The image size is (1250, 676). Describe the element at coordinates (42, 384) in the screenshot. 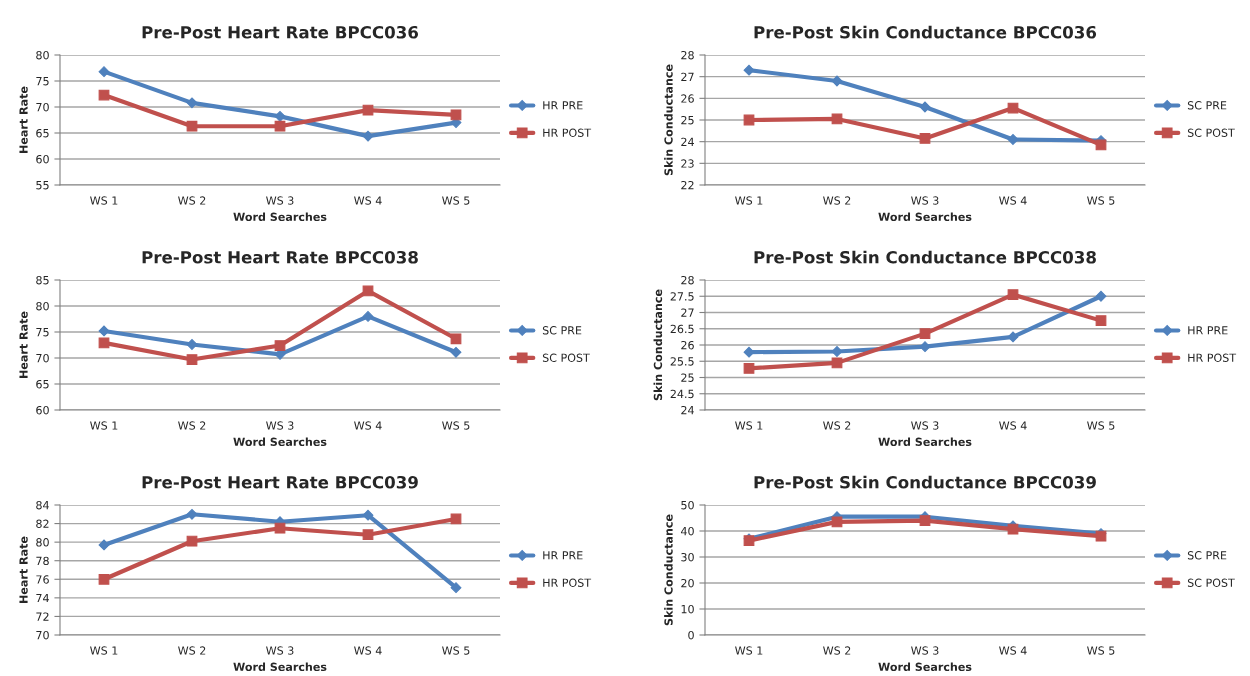

I see `y-tick-label: 65` at that location.